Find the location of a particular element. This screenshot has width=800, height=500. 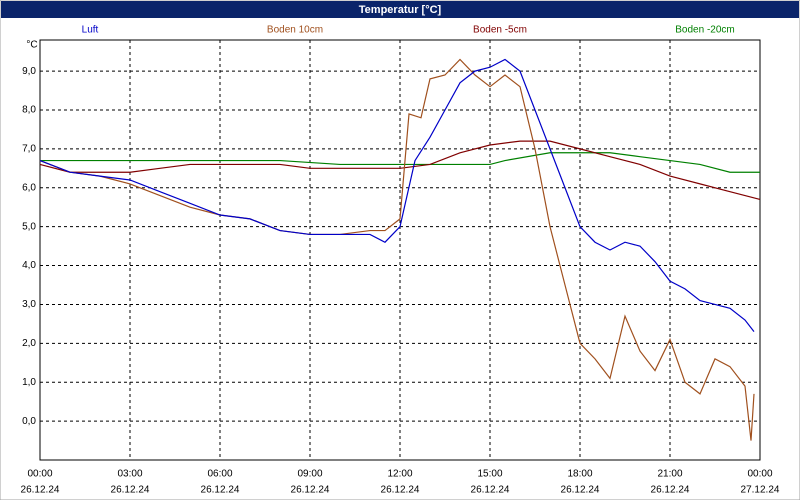

title-bar is located at coordinates (400, 9).